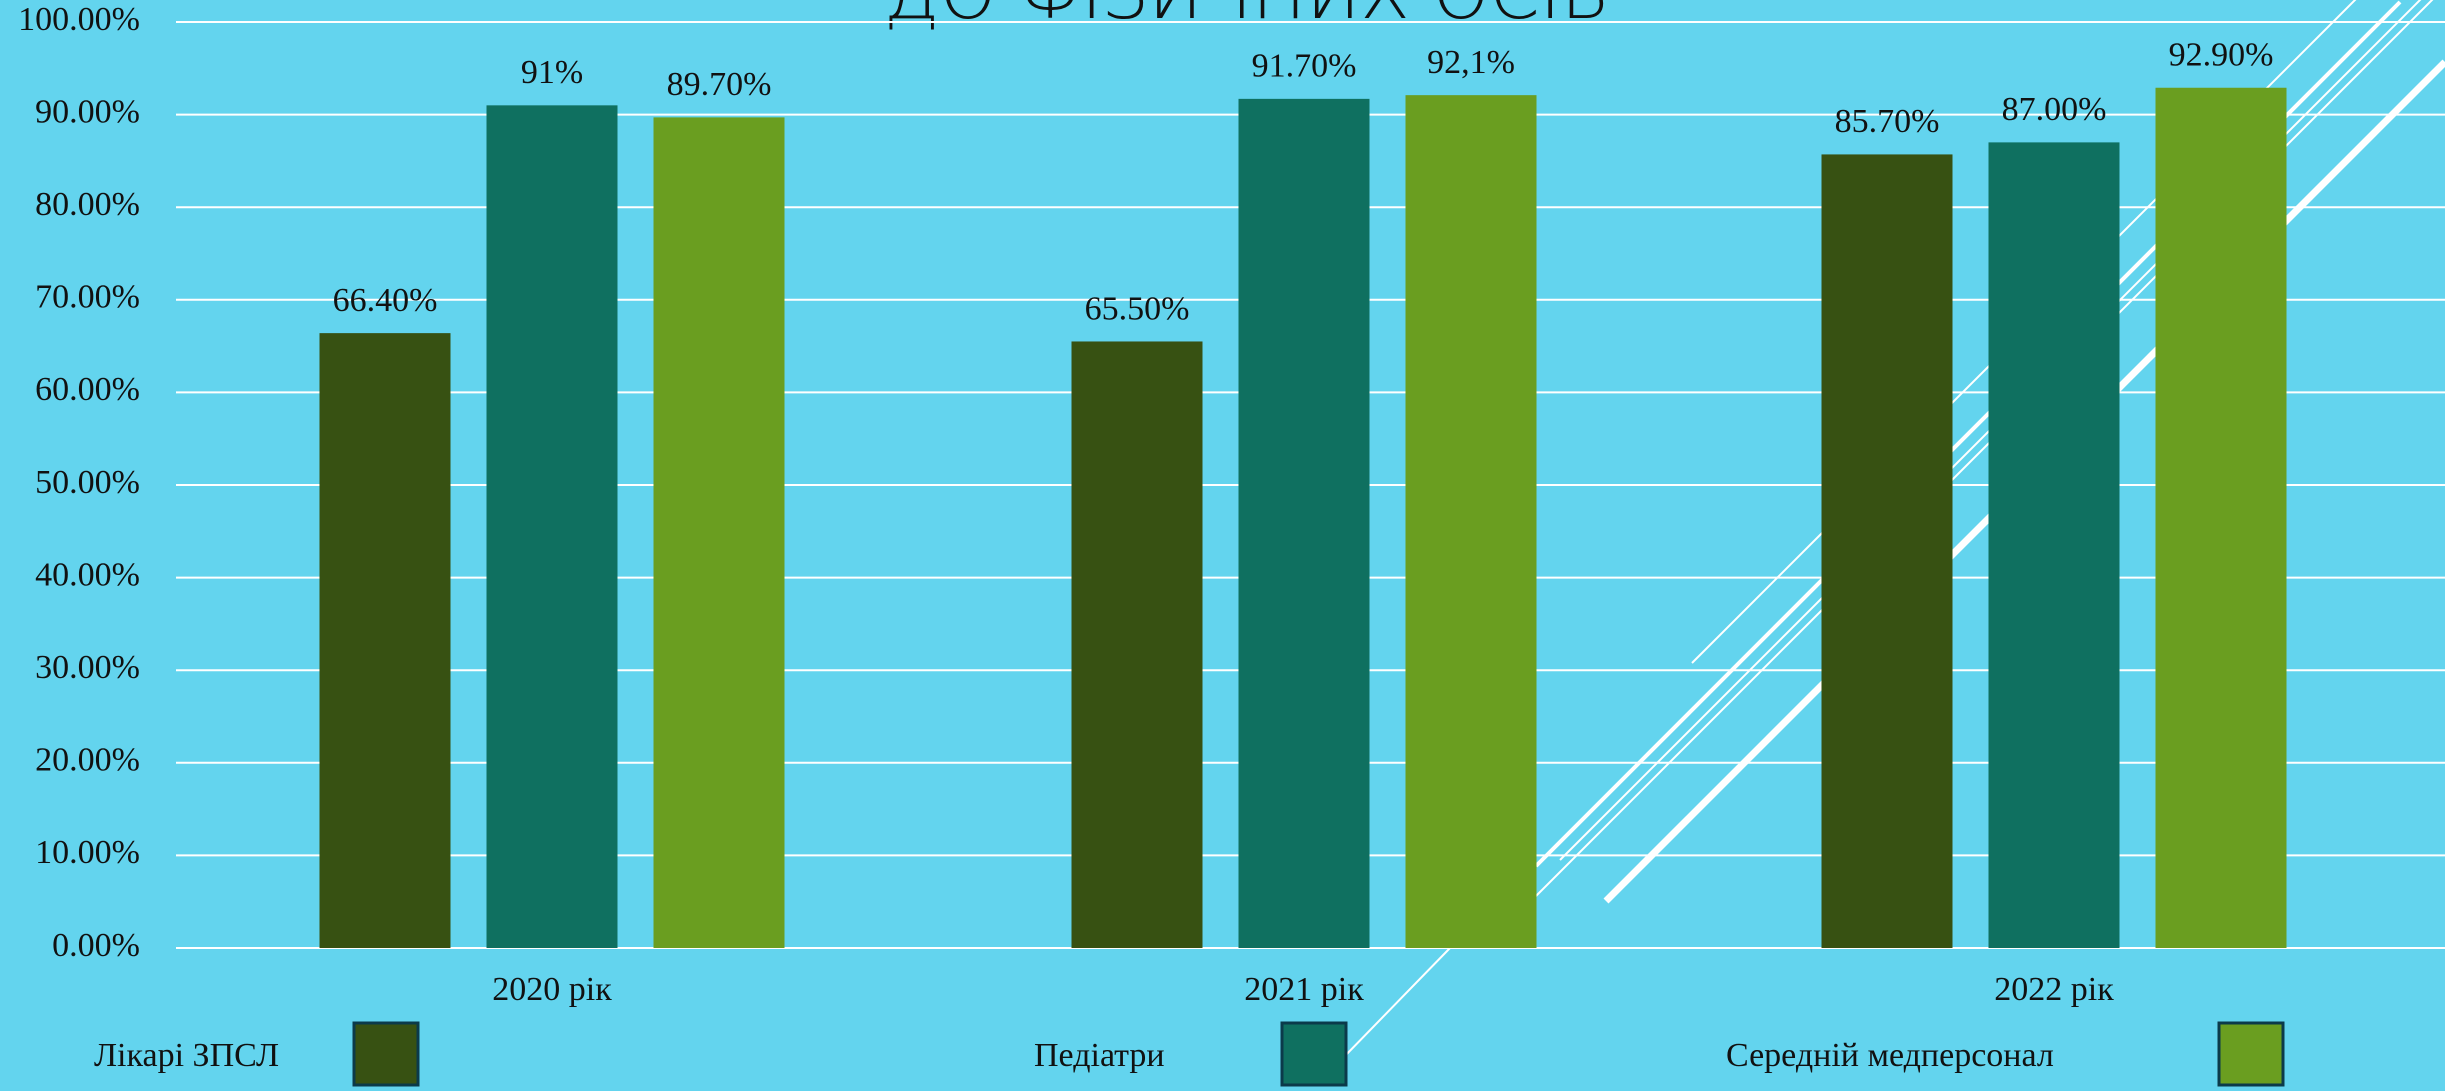  What do you see at coordinates (385, 300) in the screenshot?
I see `value-label: 66.40%` at bounding box center [385, 300].